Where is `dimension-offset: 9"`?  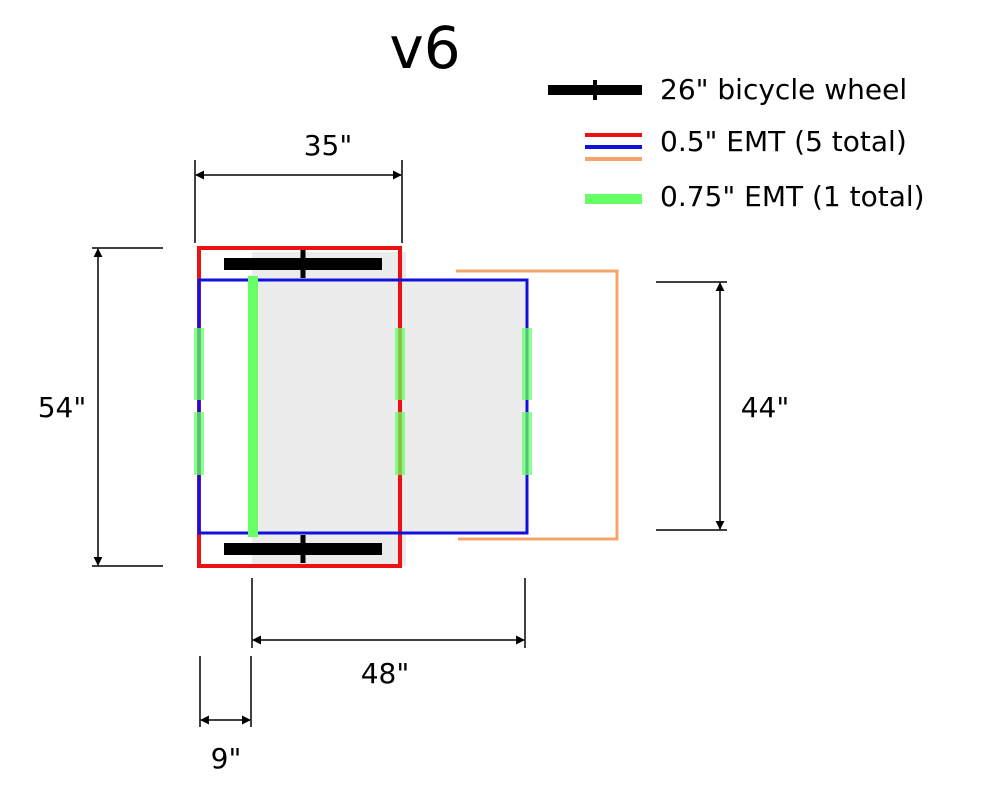
dimension-offset: 9" is located at coordinates (225, 715).